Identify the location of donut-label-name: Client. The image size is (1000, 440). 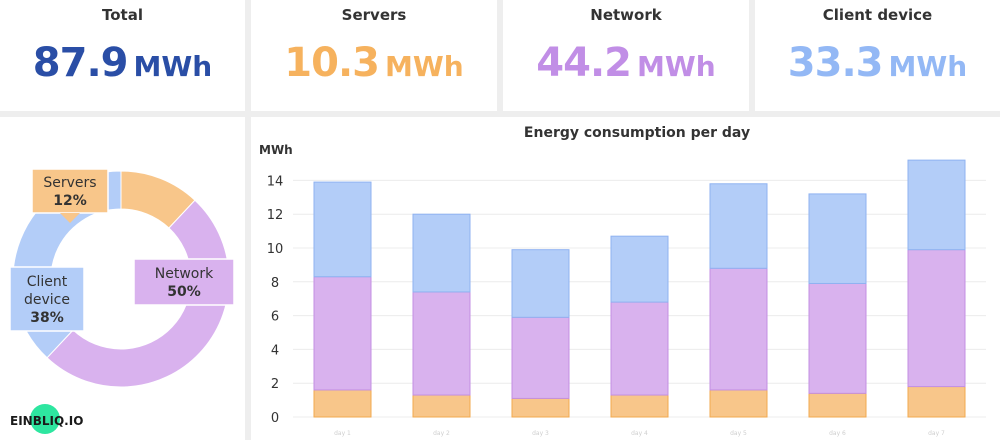
(47, 282).